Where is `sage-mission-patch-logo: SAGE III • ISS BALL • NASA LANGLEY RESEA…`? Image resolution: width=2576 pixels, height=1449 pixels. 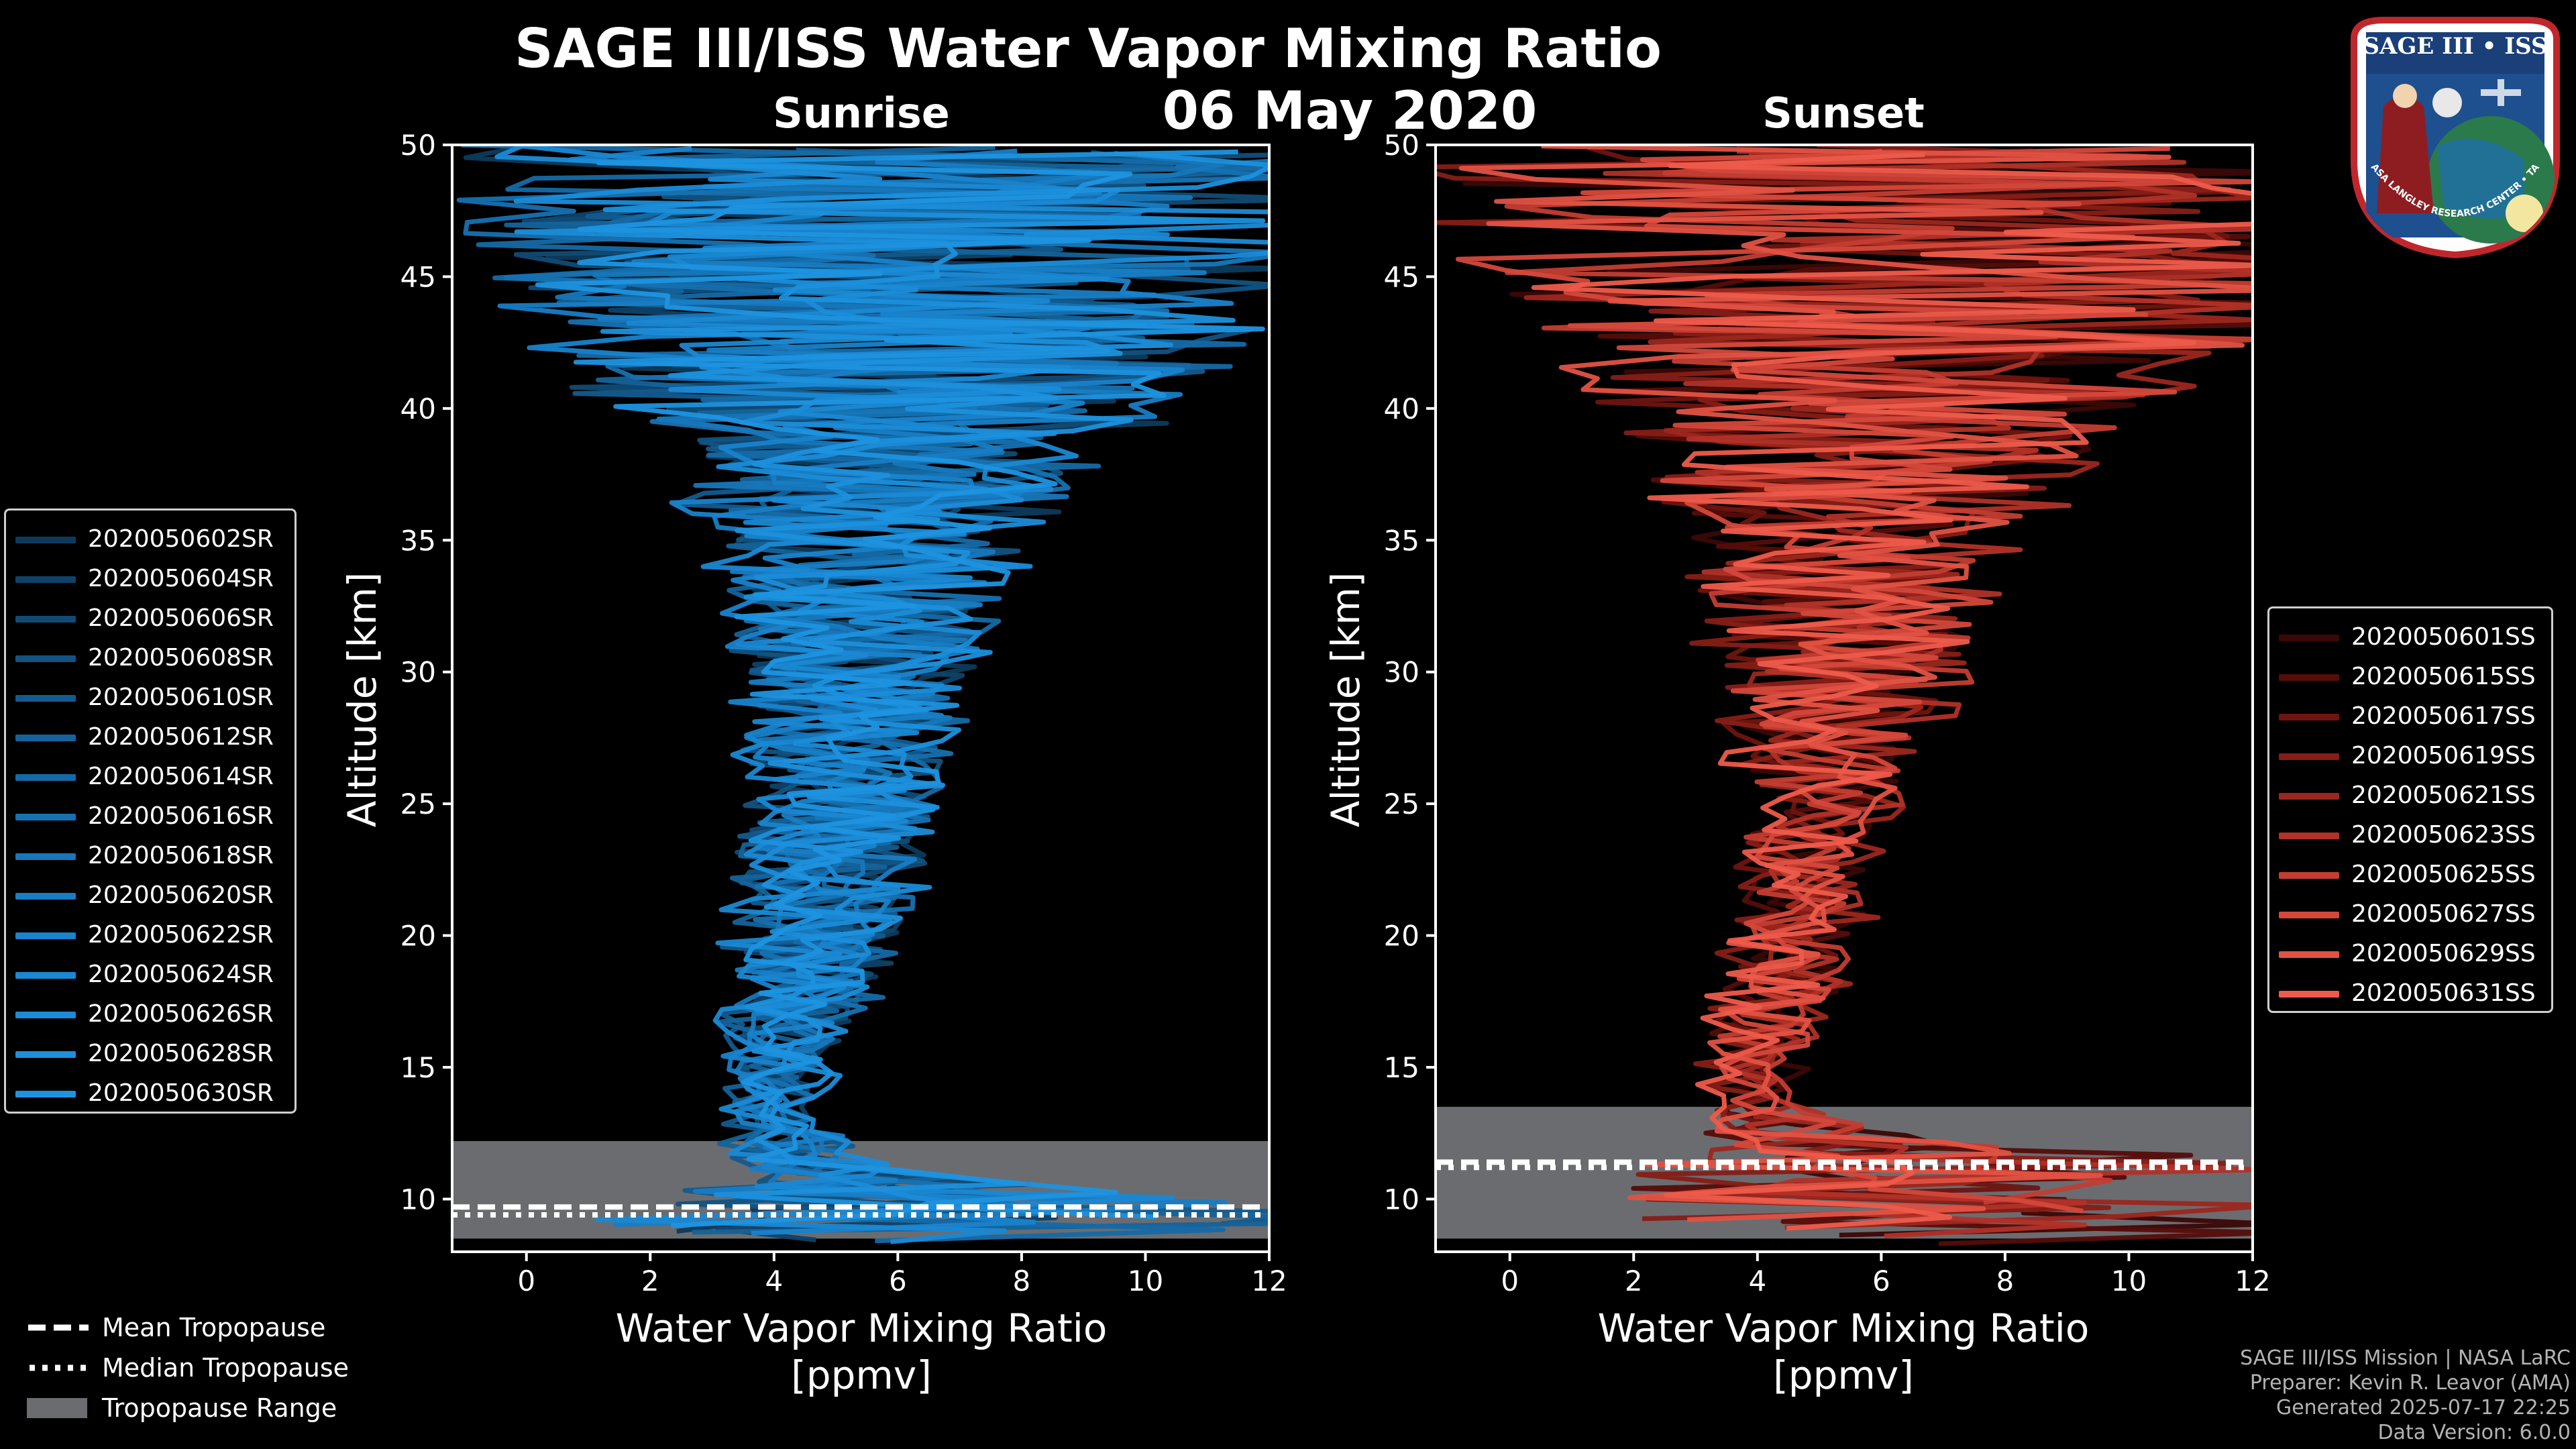
sage-mission-patch-logo: SAGE III • ISS BALL • NASA LANGLEY RESEA… is located at coordinates (2451, 135).